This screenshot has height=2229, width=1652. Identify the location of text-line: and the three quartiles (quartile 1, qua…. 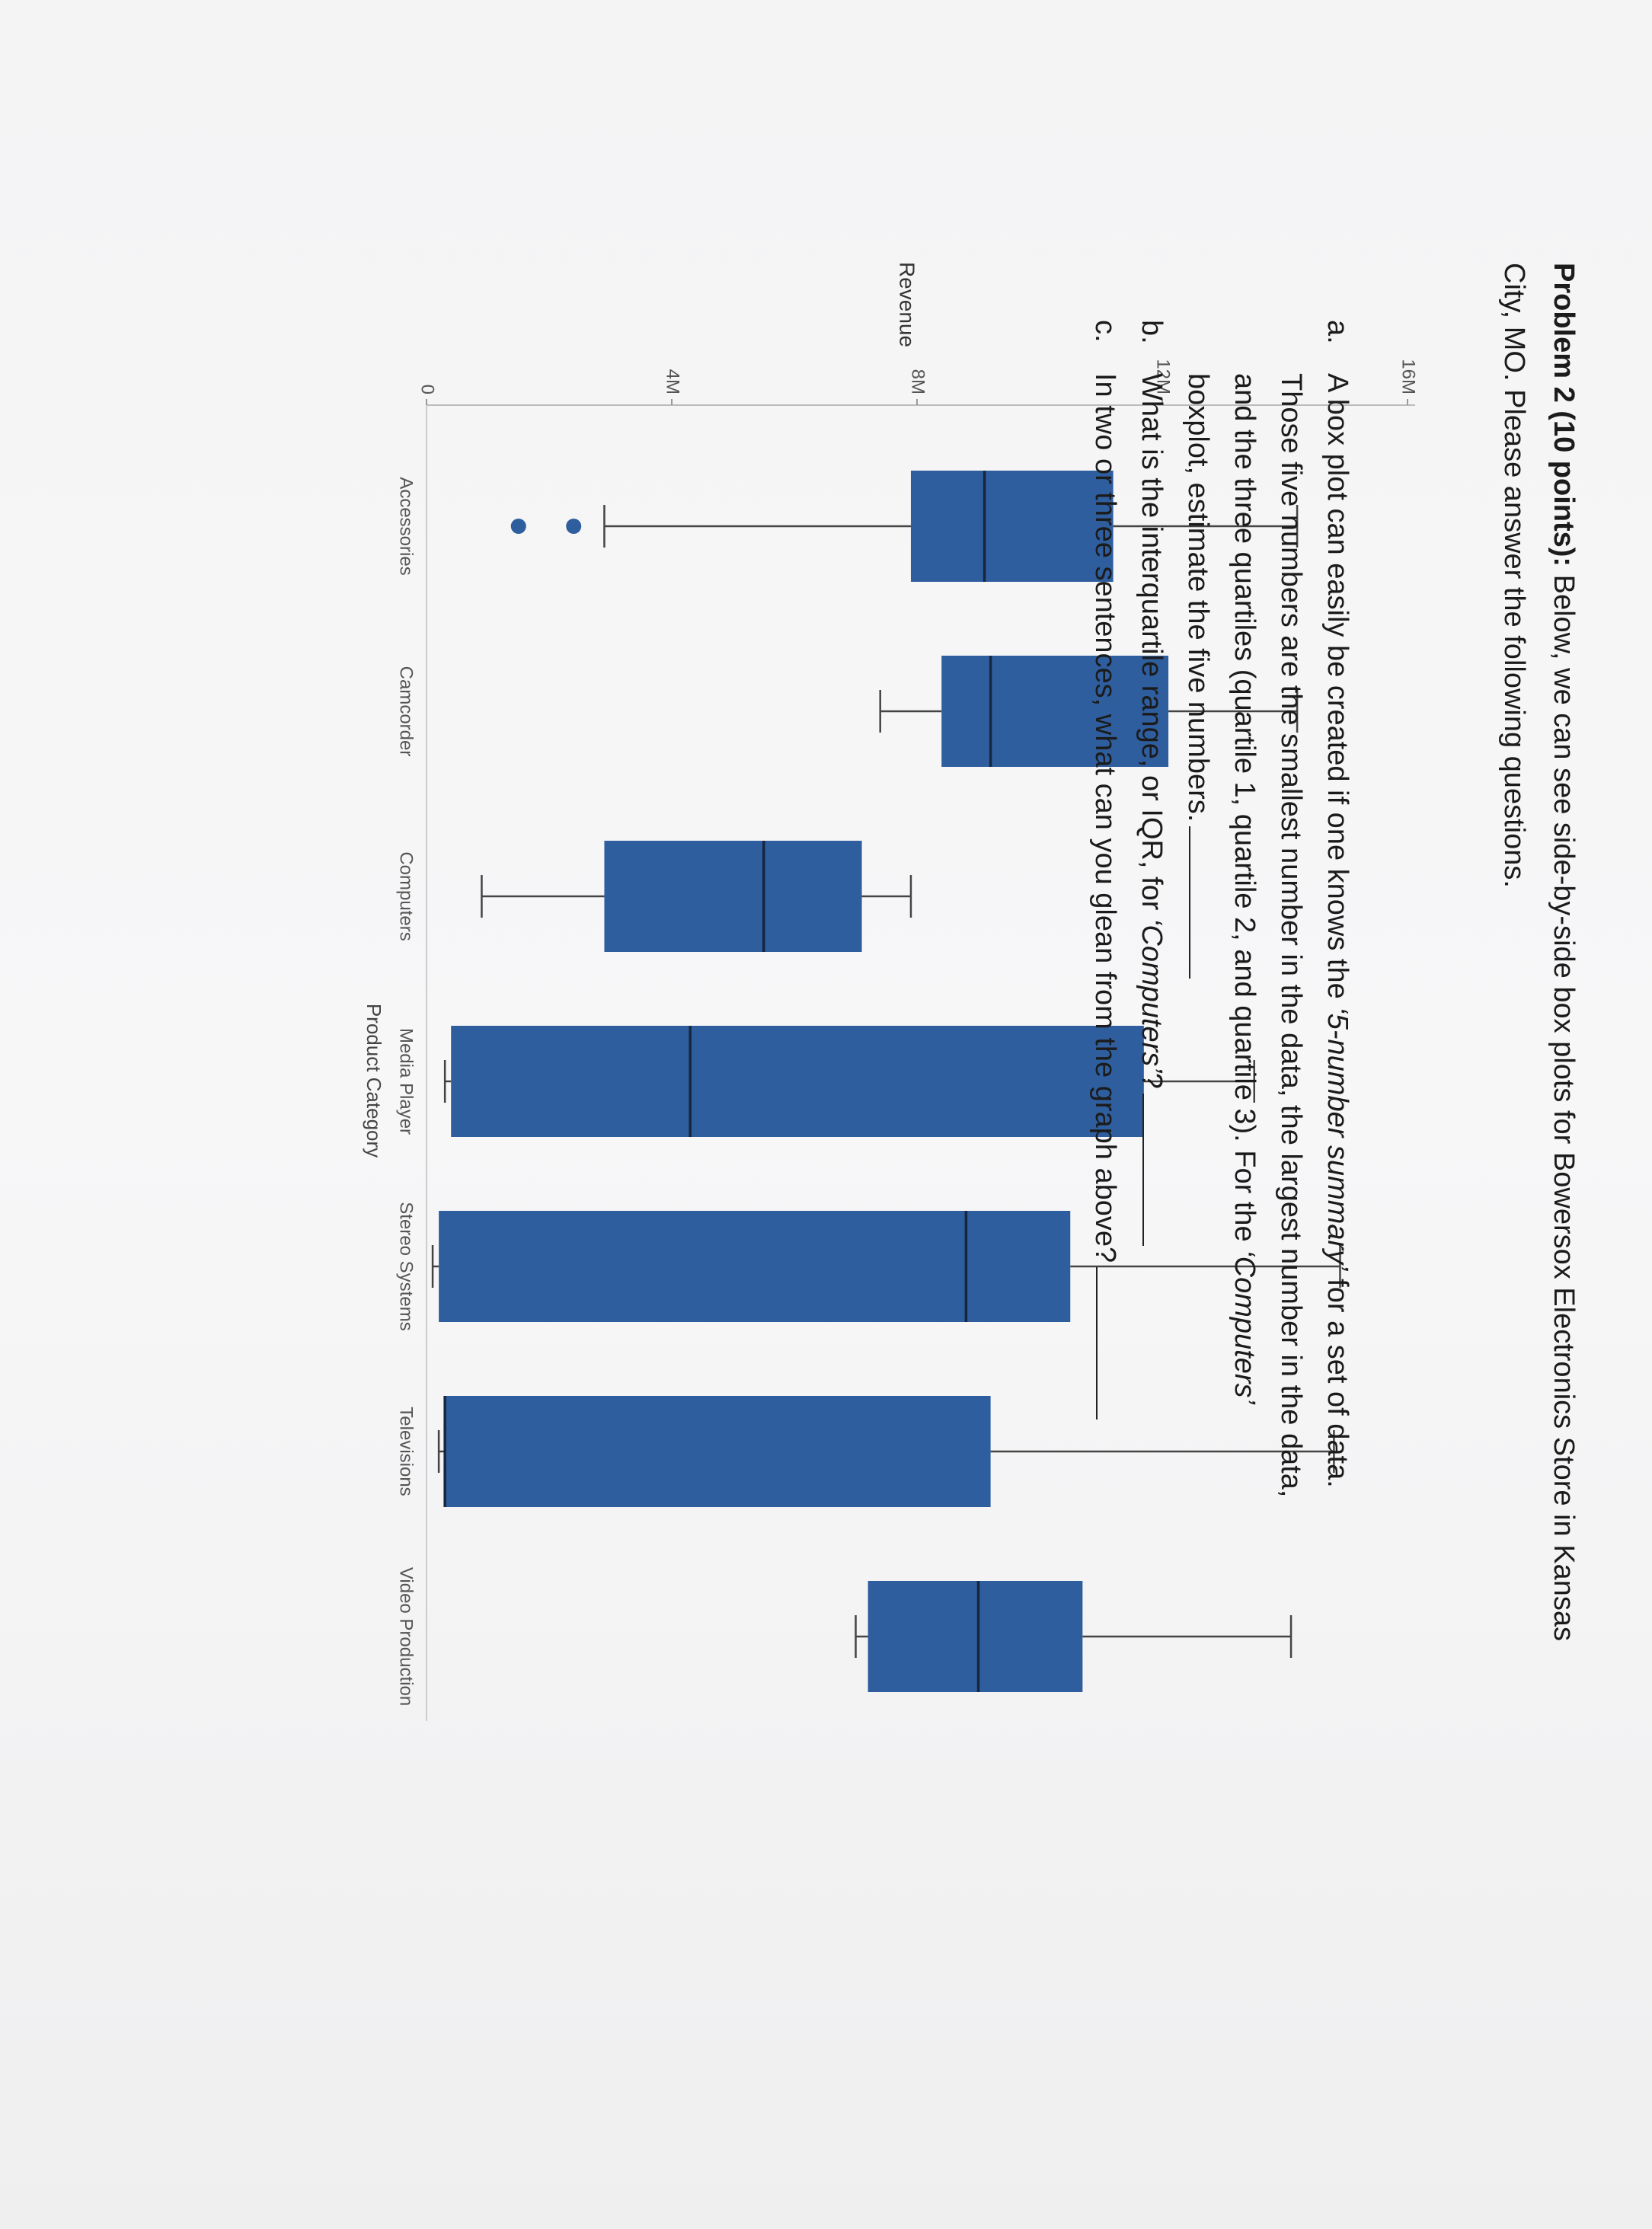
(1244, 888).